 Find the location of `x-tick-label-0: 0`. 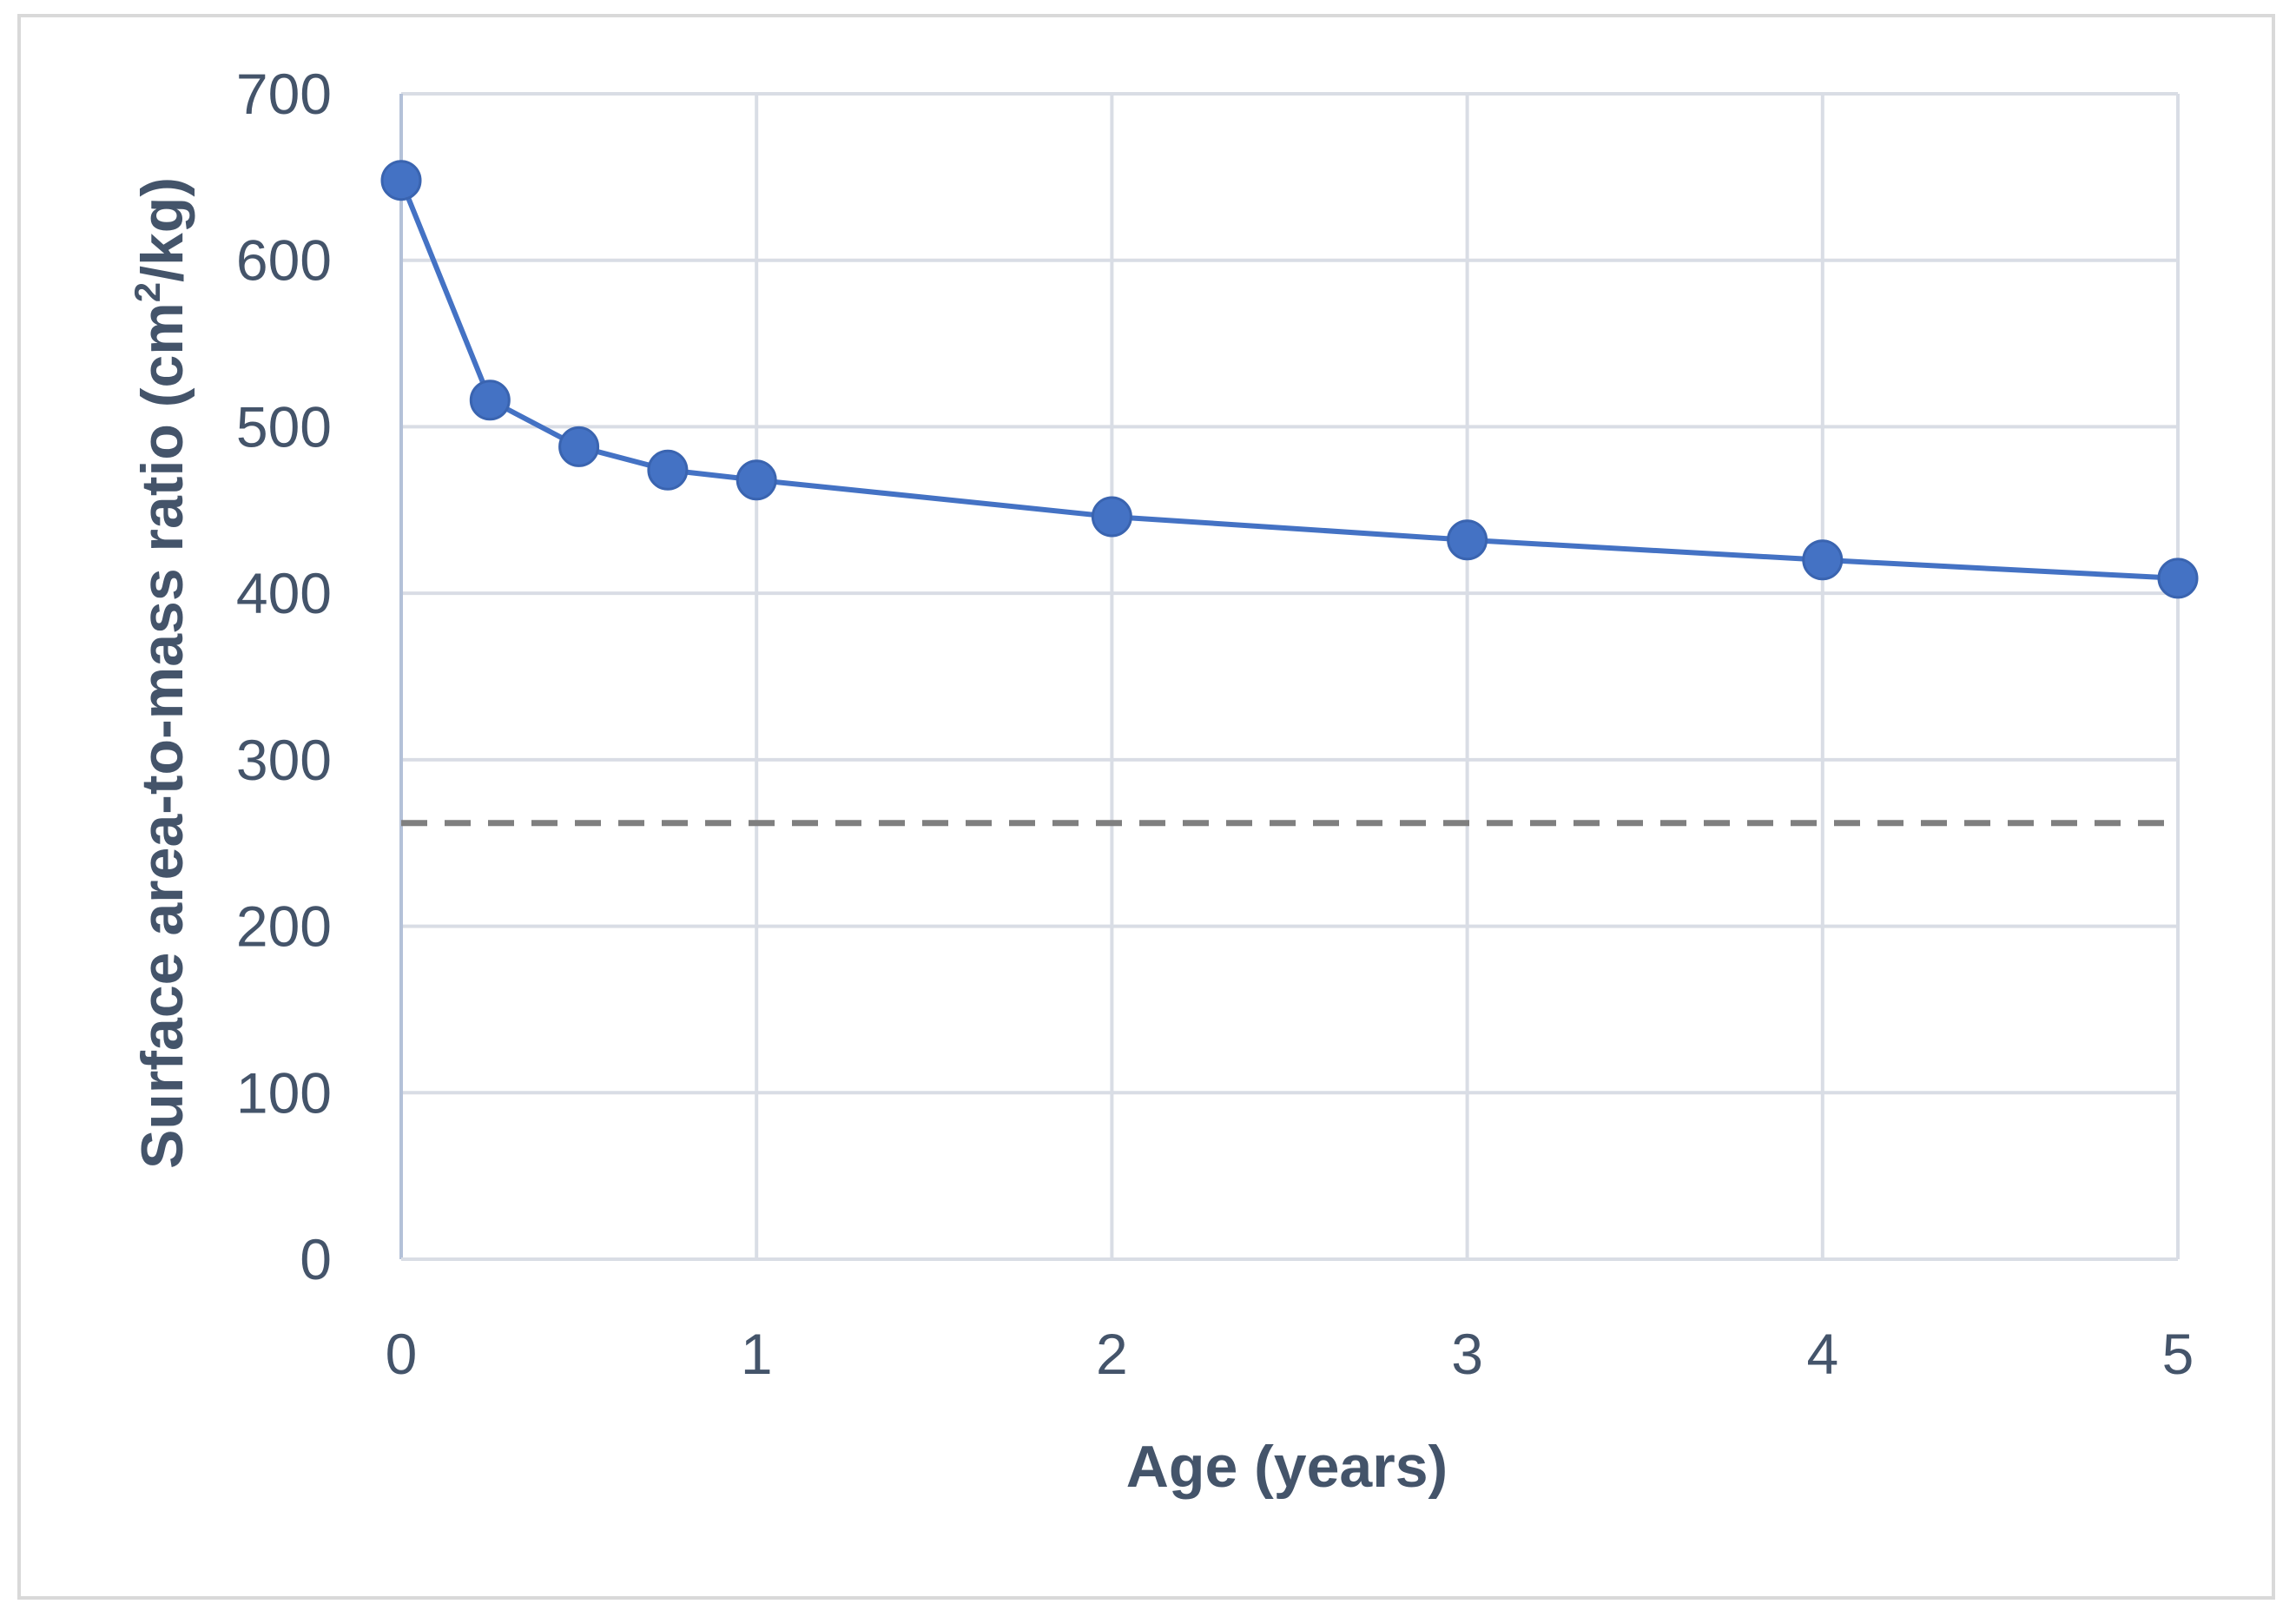

x-tick-label-0: 0 is located at coordinates (402, 1354).